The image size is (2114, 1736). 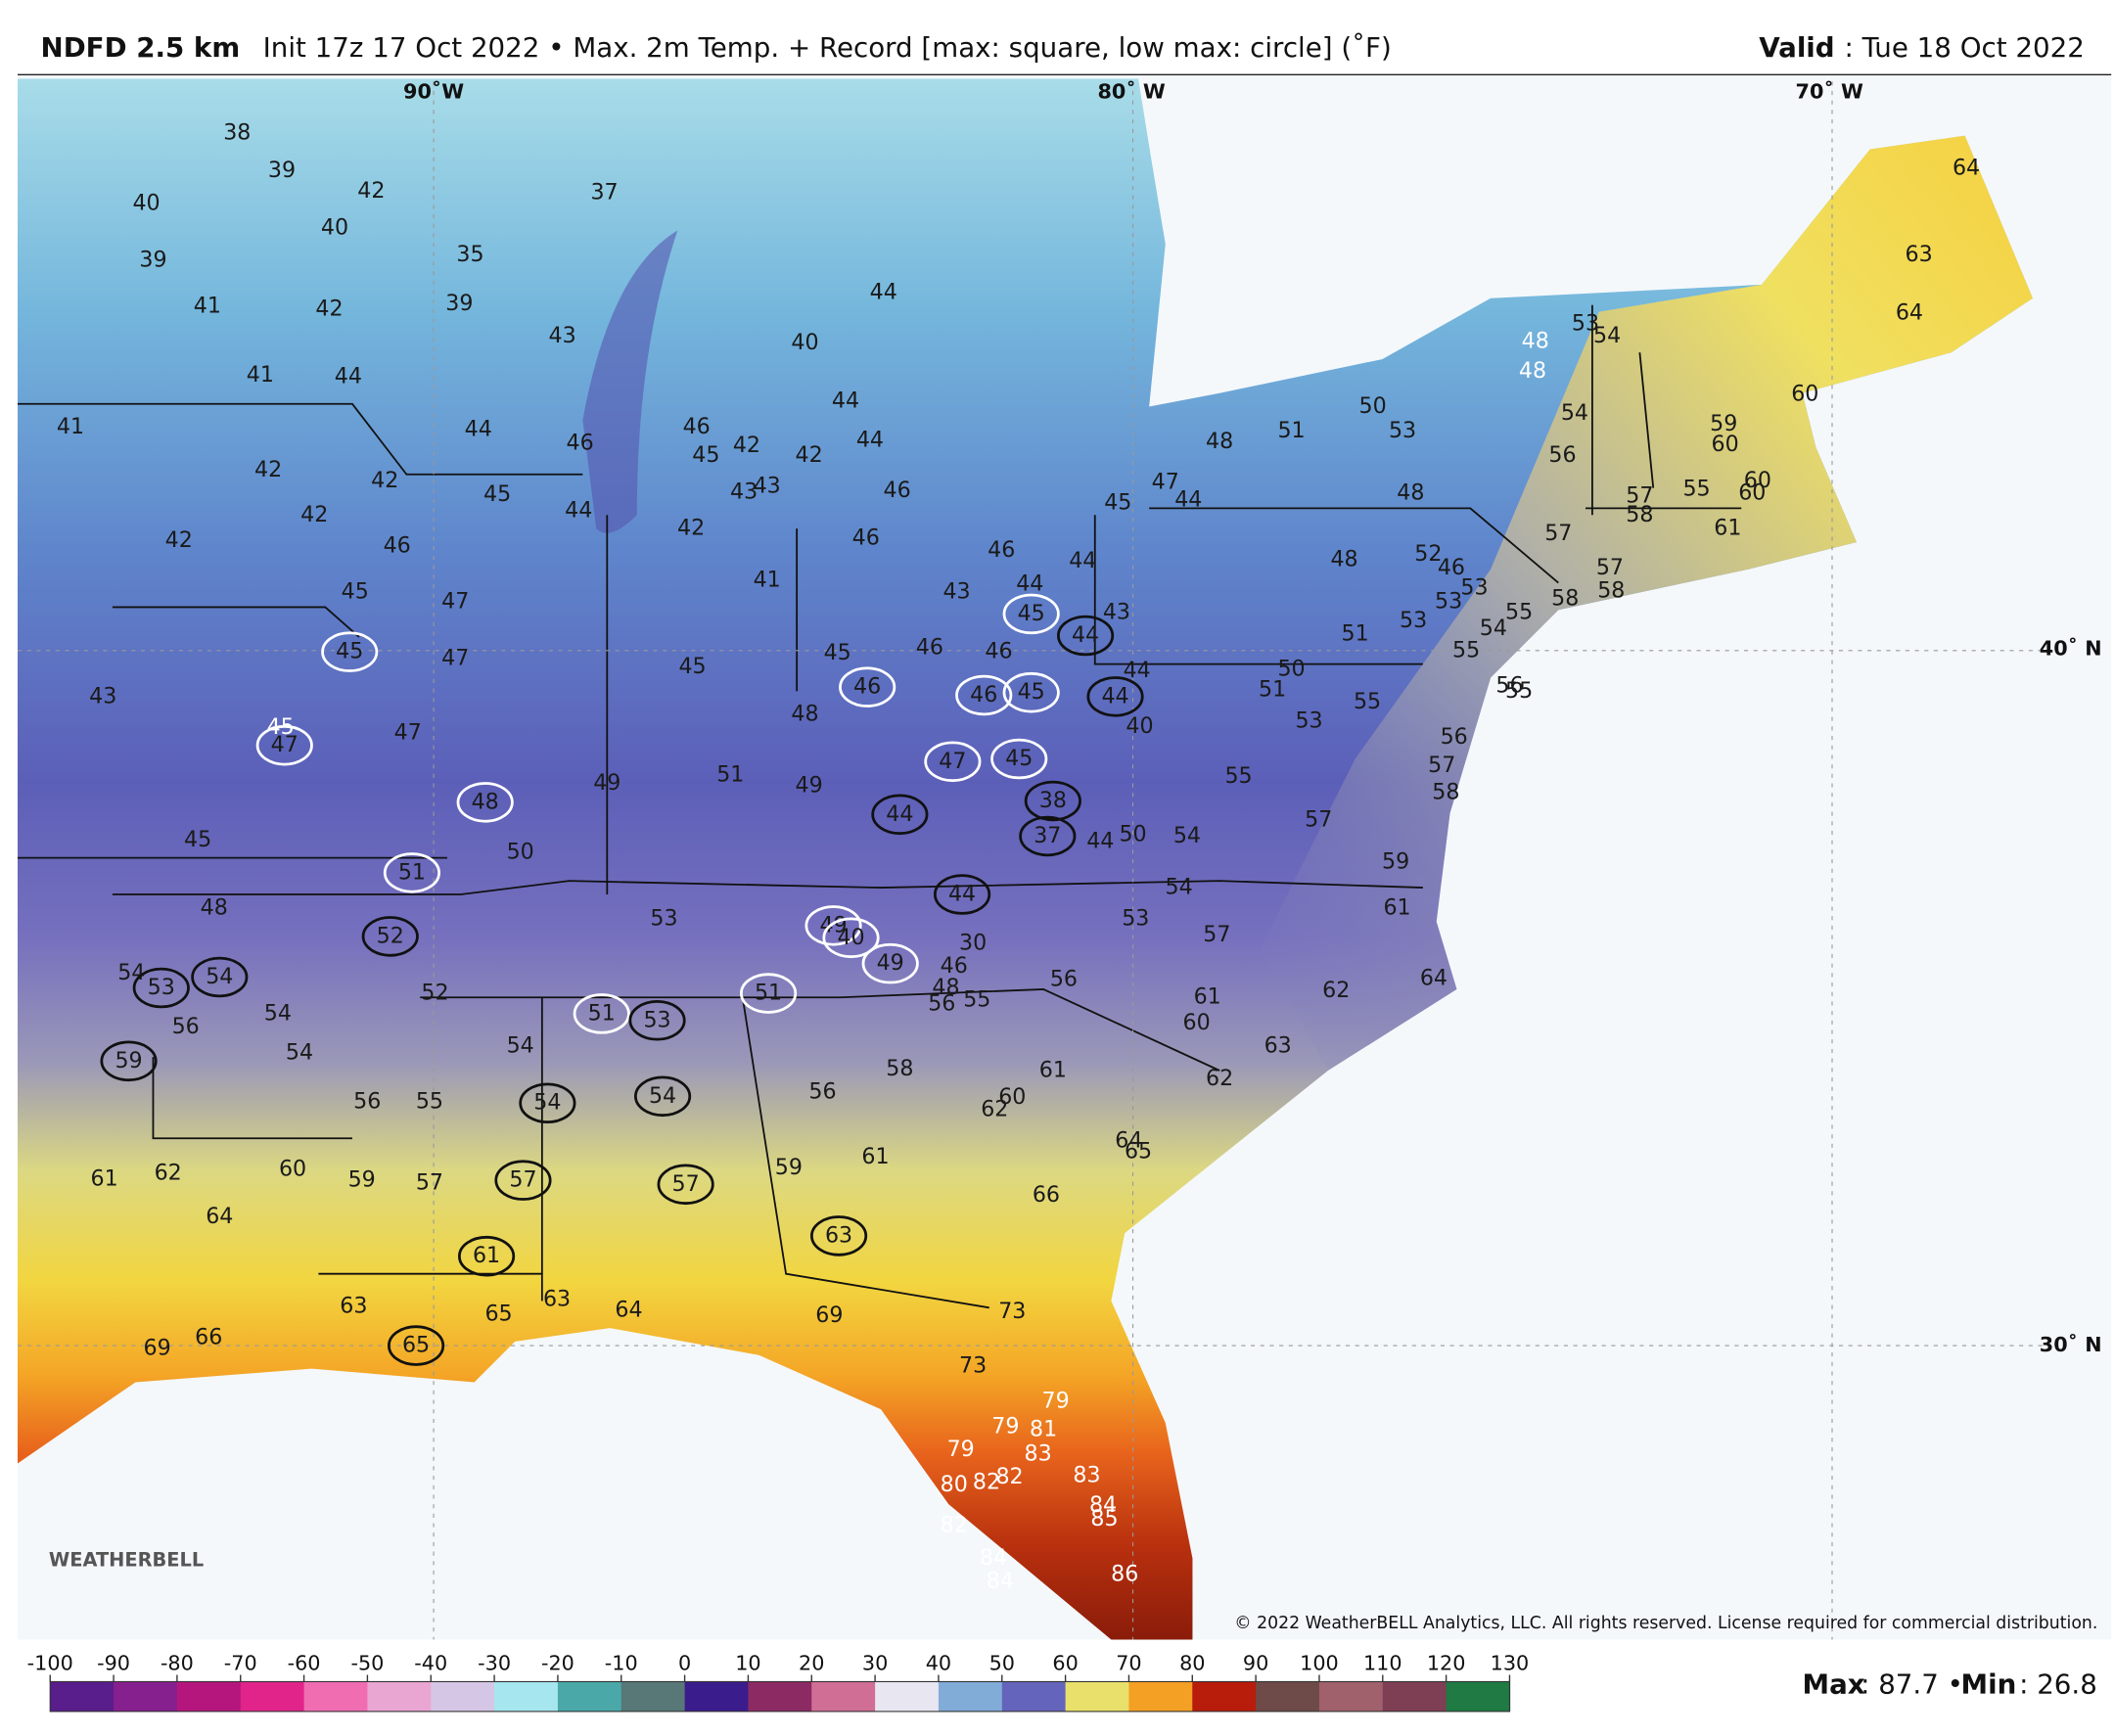 I want to click on record-label: 44, so click(x=1114, y=695).